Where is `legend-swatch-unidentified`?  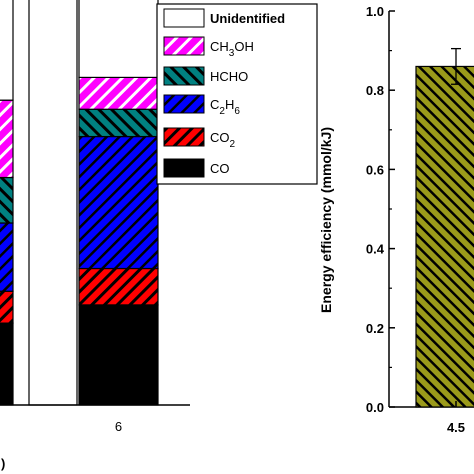
legend-swatch-unidentified is located at coordinates (184, 18).